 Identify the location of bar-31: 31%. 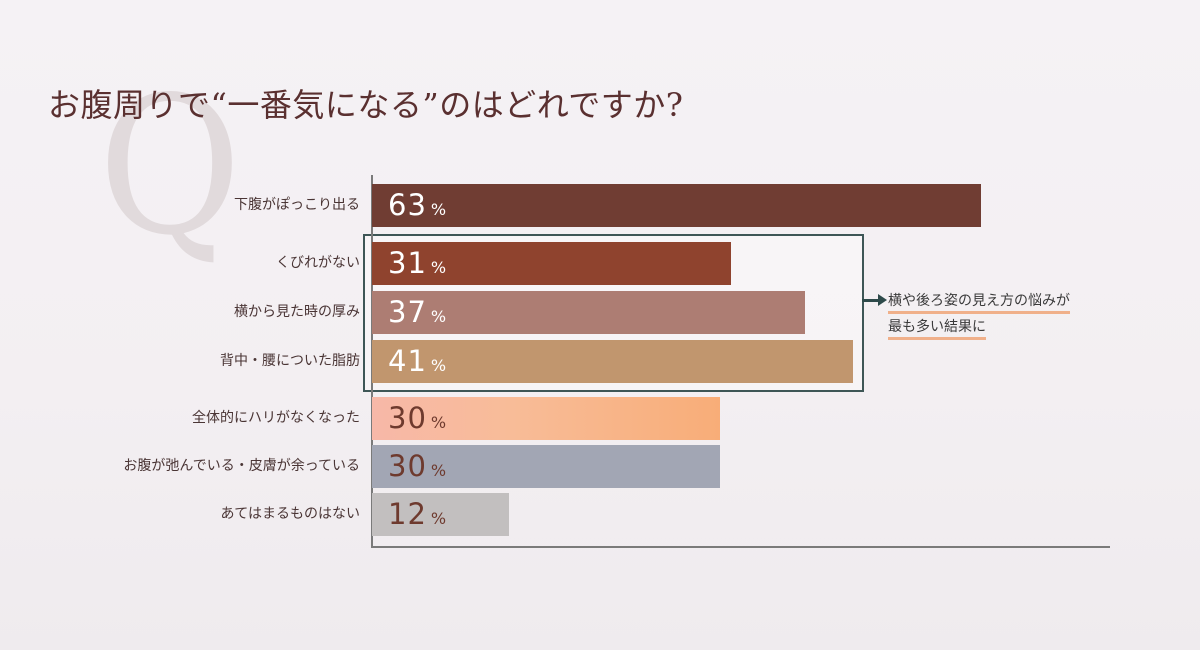
(551, 263).